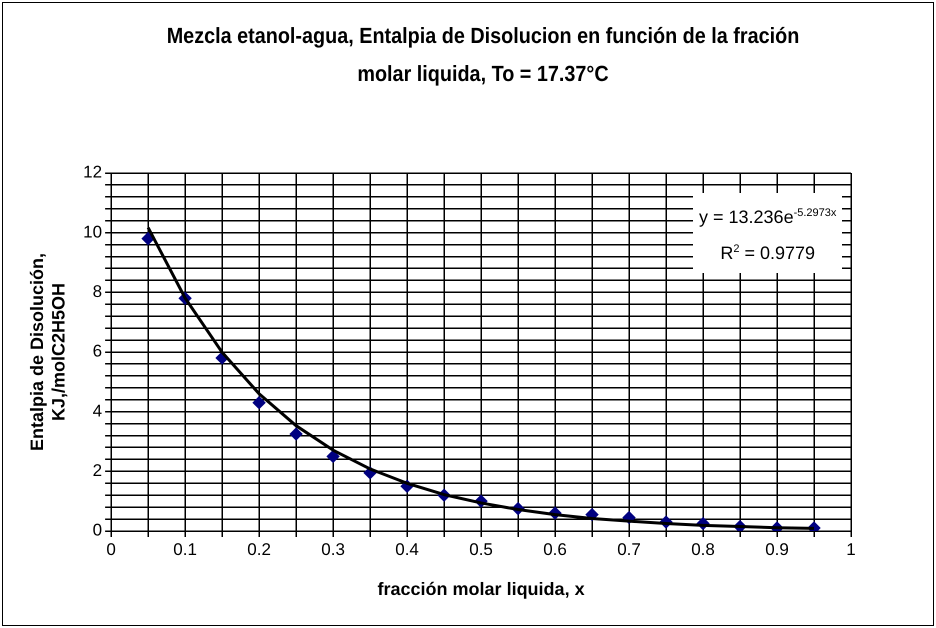  I want to click on y-tick-label: 0, so click(97, 530).